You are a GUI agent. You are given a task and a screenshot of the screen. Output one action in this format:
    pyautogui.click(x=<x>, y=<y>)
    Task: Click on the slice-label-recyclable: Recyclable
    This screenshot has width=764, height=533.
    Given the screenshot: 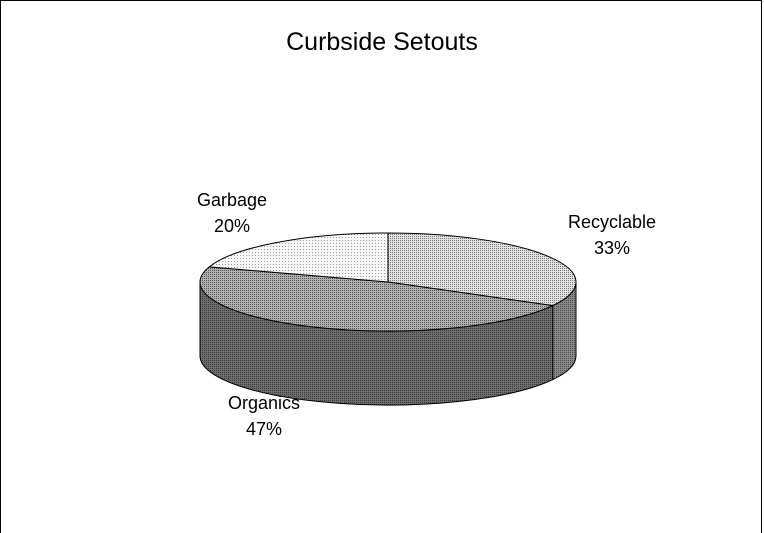 What is the action you would take?
    pyautogui.click(x=612, y=222)
    